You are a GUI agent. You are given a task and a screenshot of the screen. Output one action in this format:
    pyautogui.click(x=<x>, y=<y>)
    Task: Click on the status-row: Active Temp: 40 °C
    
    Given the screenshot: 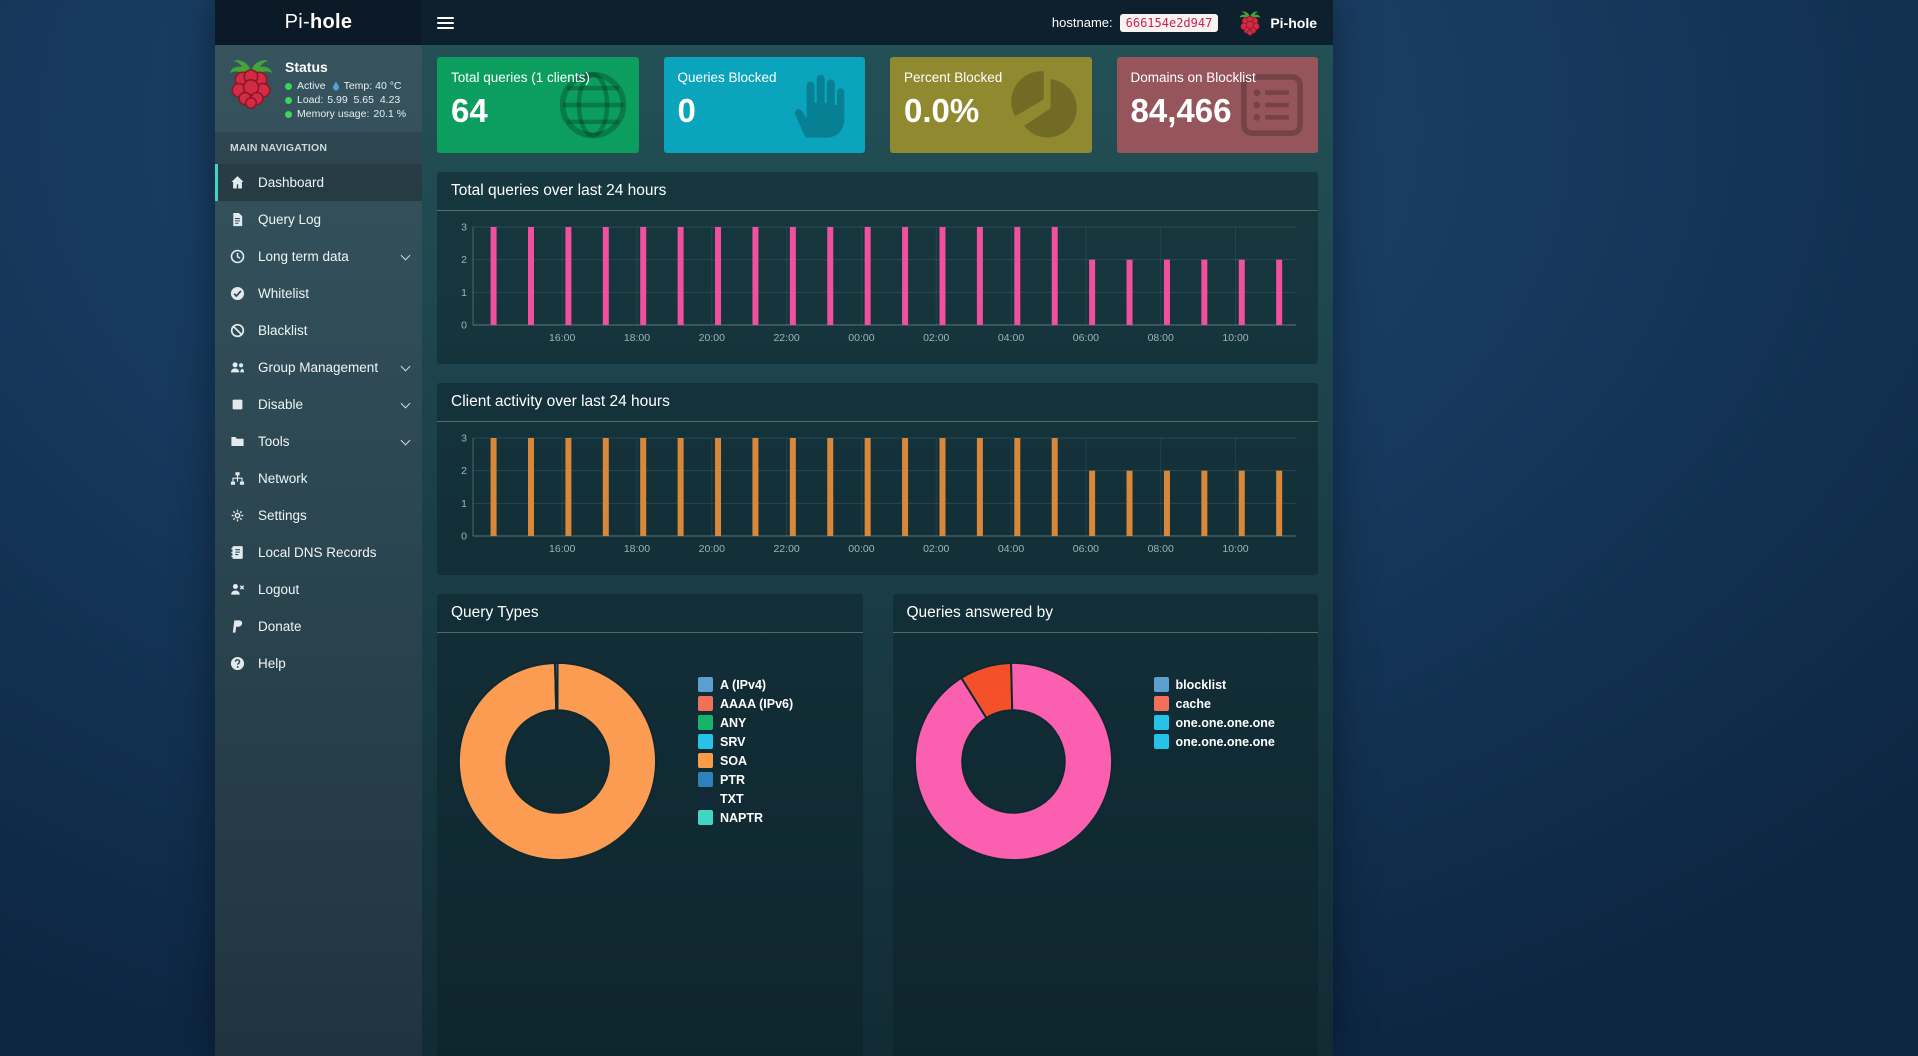 What is the action you would take?
    pyautogui.click(x=345, y=86)
    